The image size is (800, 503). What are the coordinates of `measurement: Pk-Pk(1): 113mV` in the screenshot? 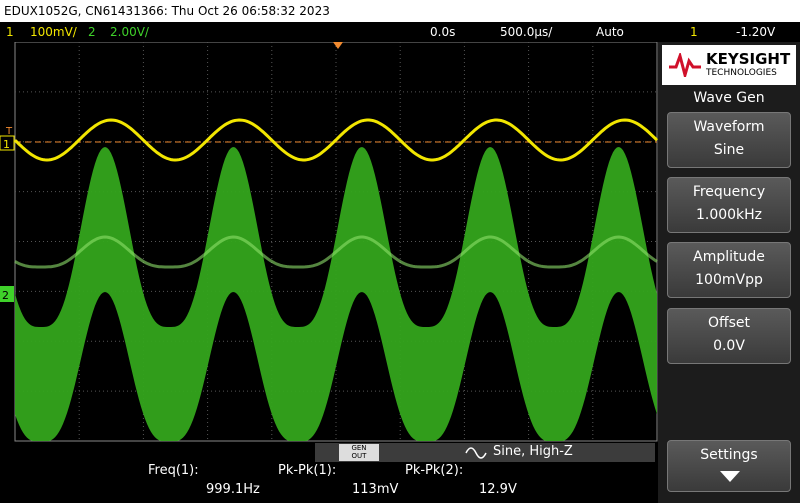 It's located at (338, 483).